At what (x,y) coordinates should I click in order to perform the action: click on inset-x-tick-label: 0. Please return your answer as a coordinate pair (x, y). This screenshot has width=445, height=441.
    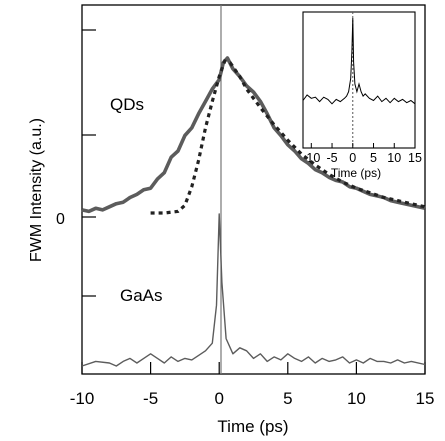
    Looking at the image, I should click on (352, 158).